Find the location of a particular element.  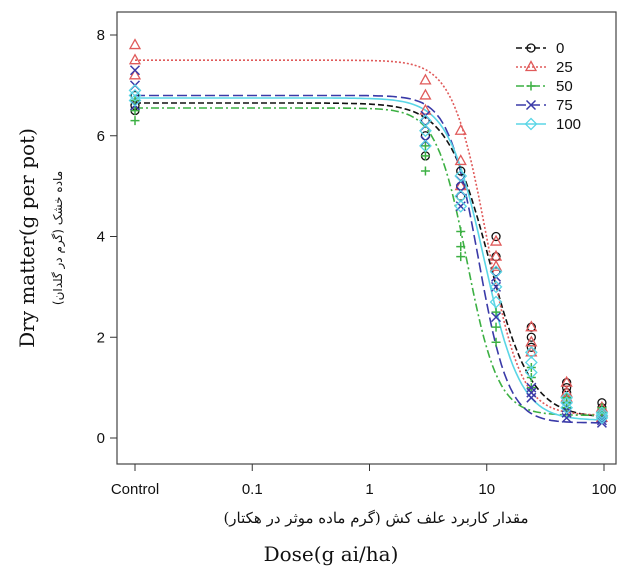

y-tick-label: 0 is located at coordinates (101, 438).